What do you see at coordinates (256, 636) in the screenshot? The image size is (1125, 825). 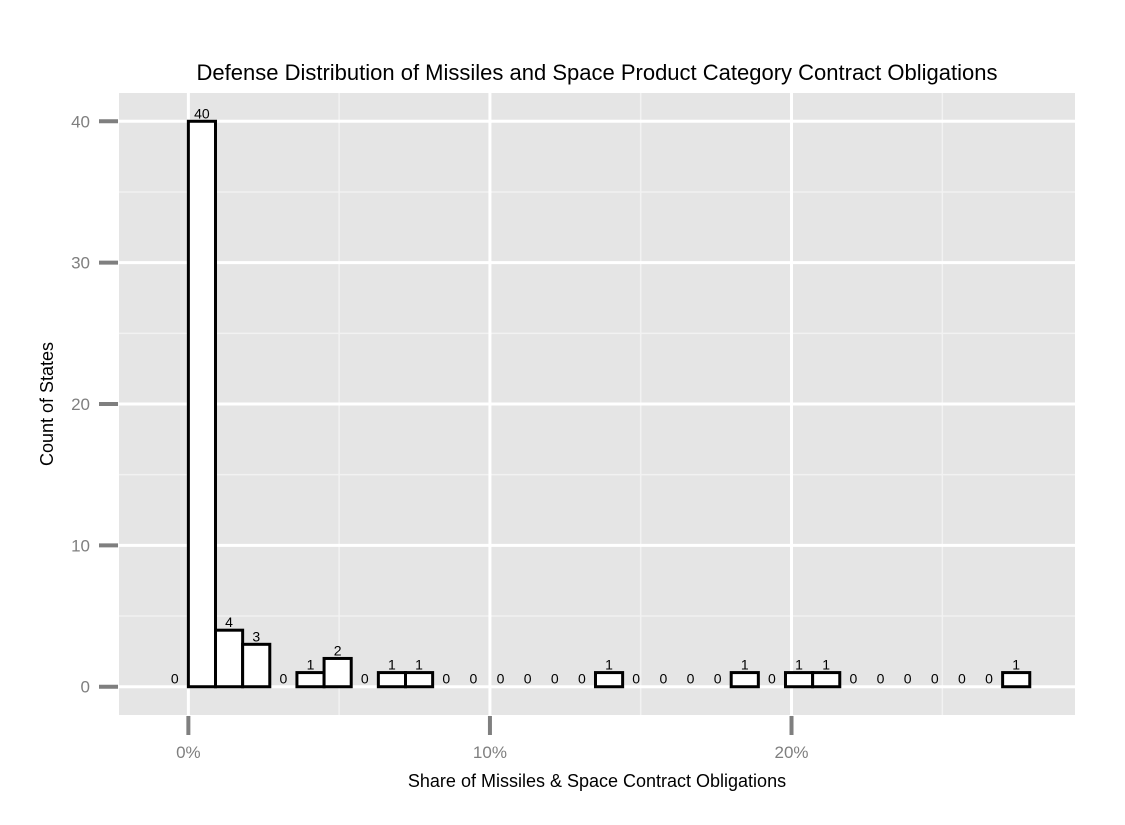 I see `bar-count-label: 3` at bounding box center [256, 636].